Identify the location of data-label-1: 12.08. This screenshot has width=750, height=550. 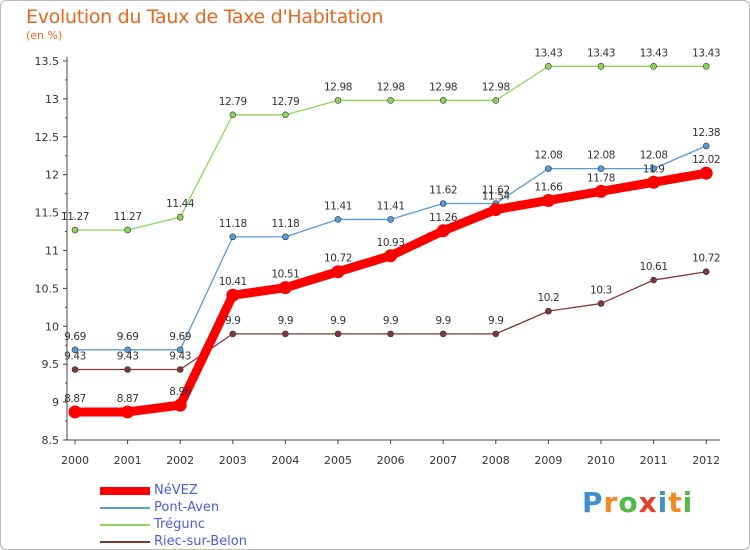
(548, 156).